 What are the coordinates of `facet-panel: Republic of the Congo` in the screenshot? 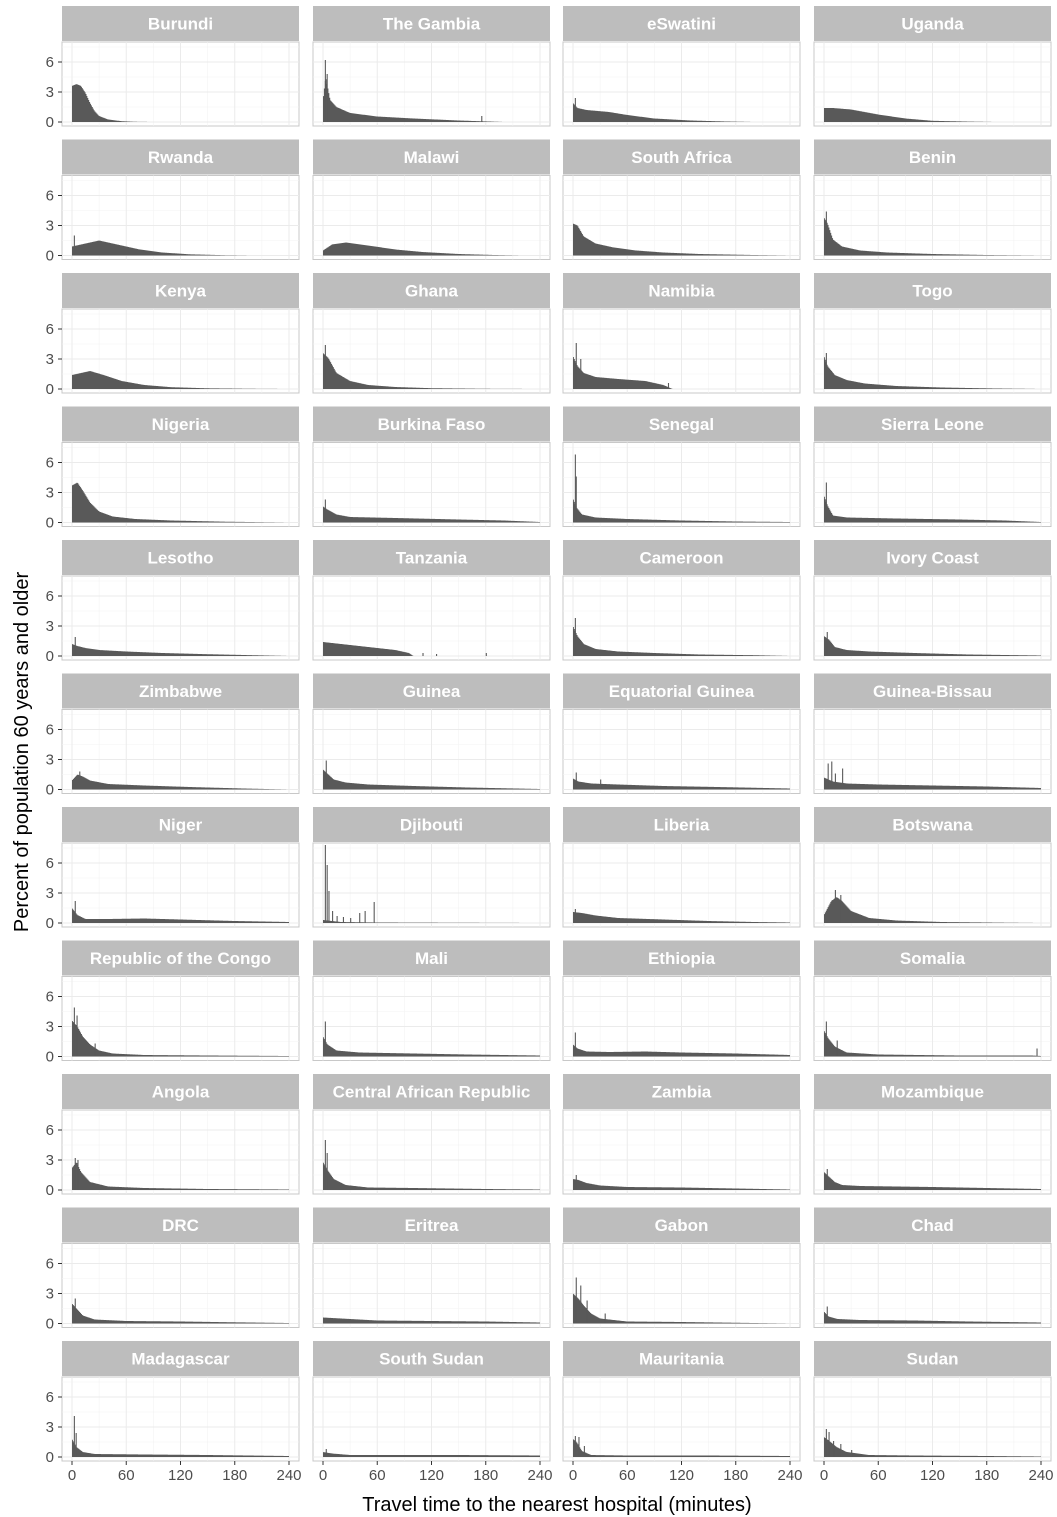 It's located at (180, 1000).